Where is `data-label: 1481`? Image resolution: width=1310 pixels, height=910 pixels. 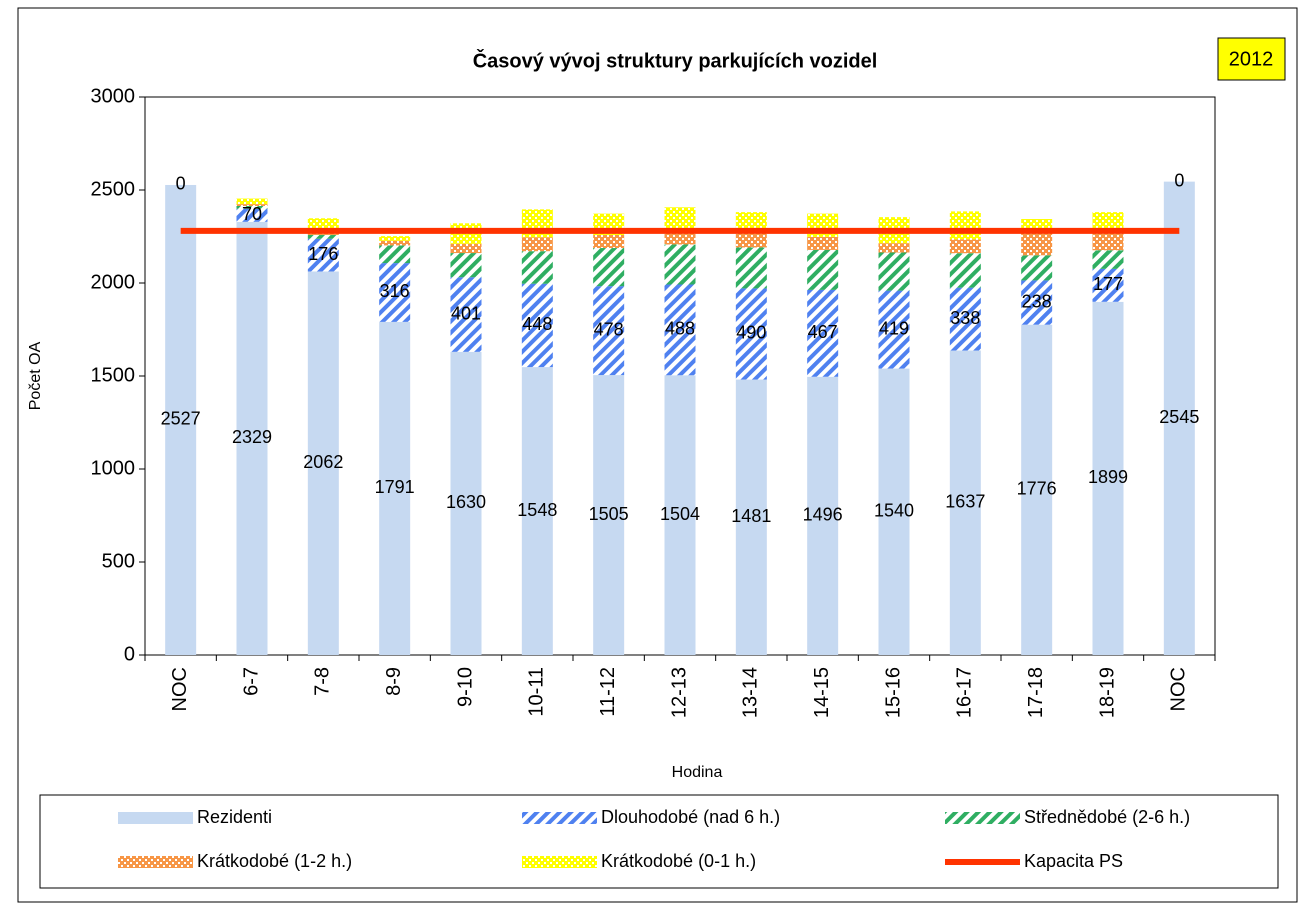 data-label: 1481 is located at coordinates (751, 516).